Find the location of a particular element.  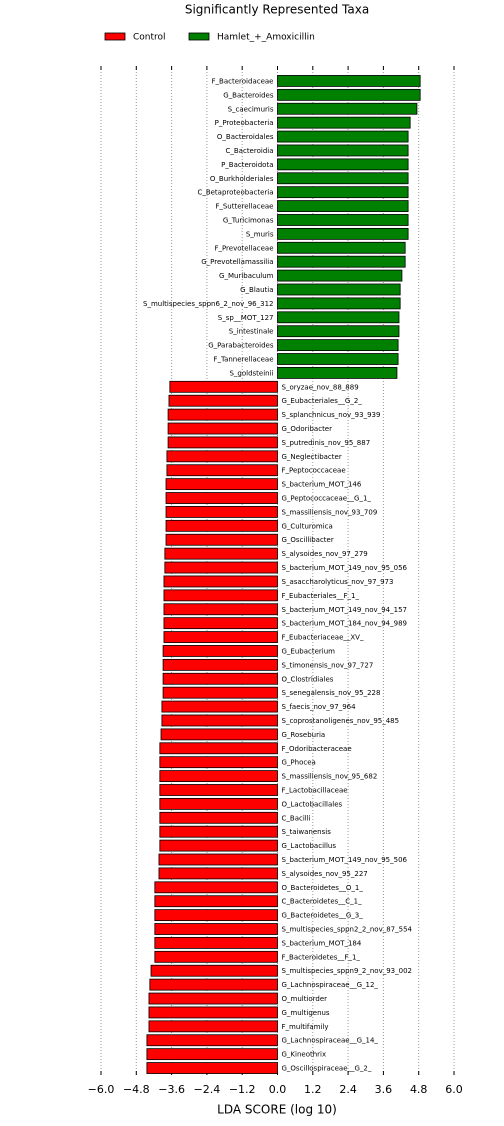

y-tick-label: G_Oscillibacter is located at coordinates (308, 540).